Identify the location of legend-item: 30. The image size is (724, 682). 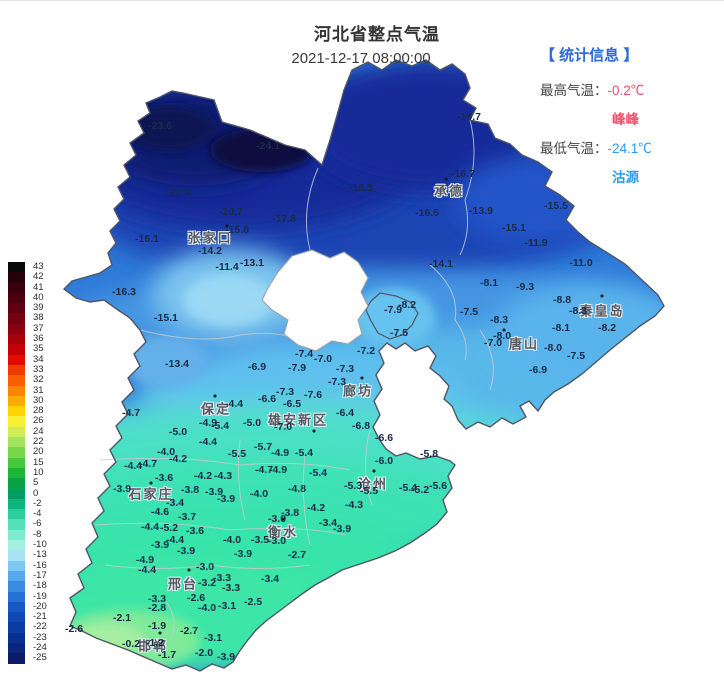
(27, 400).